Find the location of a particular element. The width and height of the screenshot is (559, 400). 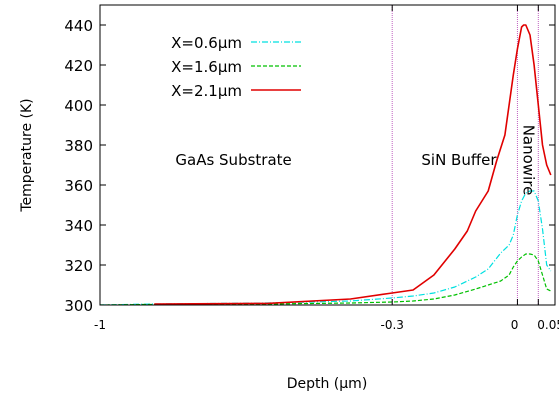

legend: X=0.6µm X=1.6µm X=2.1µm is located at coordinates (236, 67).